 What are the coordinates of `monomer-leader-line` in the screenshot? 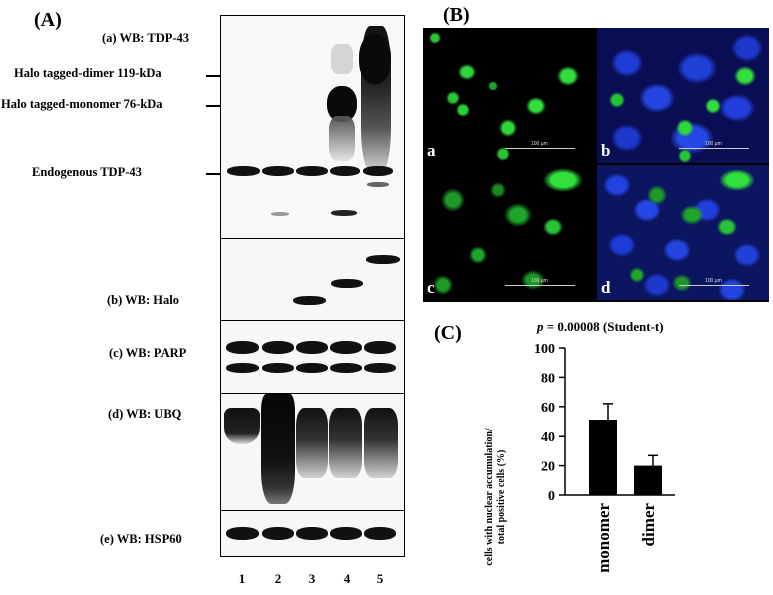 It's located at (213, 106).